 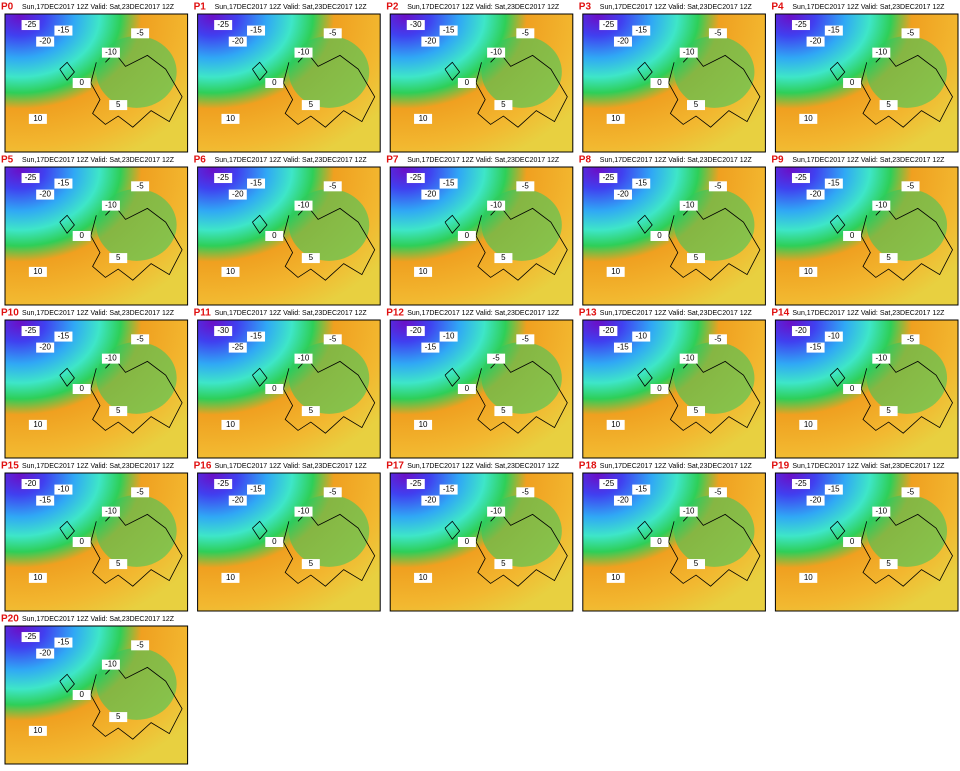 What do you see at coordinates (585, 7) in the screenshot?
I see `panel-label: P3` at bounding box center [585, 7].